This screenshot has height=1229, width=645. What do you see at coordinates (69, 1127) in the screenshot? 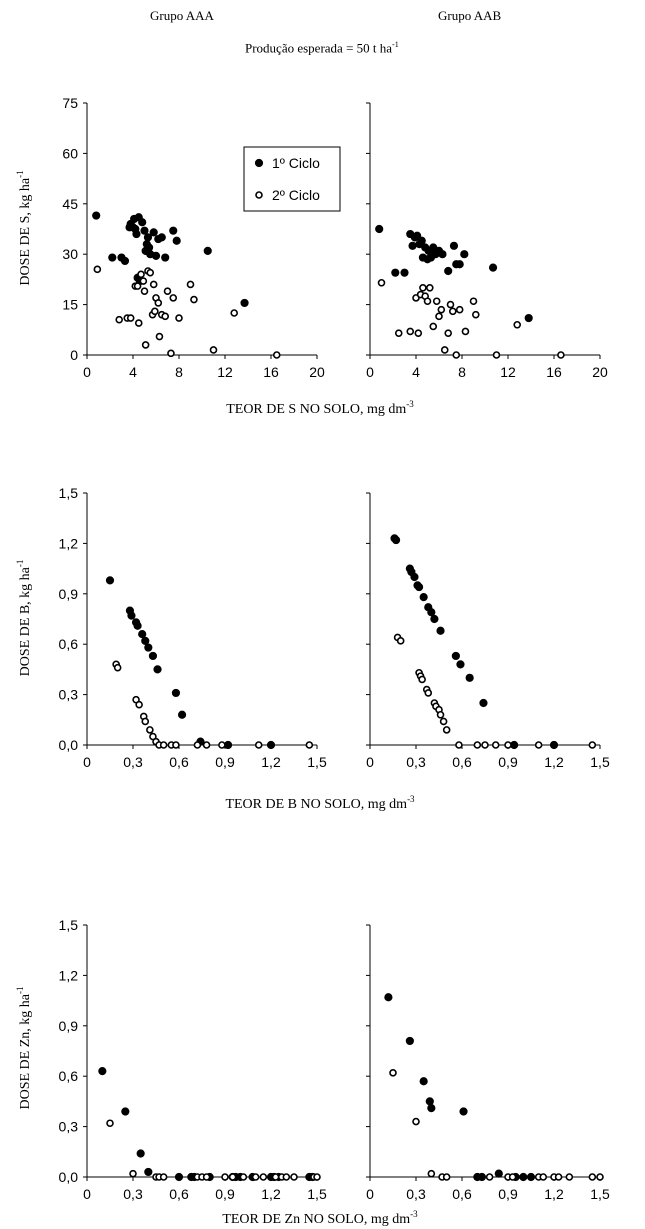
I see `zn_aaa-y-tick-label: 0,3` at bounding box center [69, 1127].